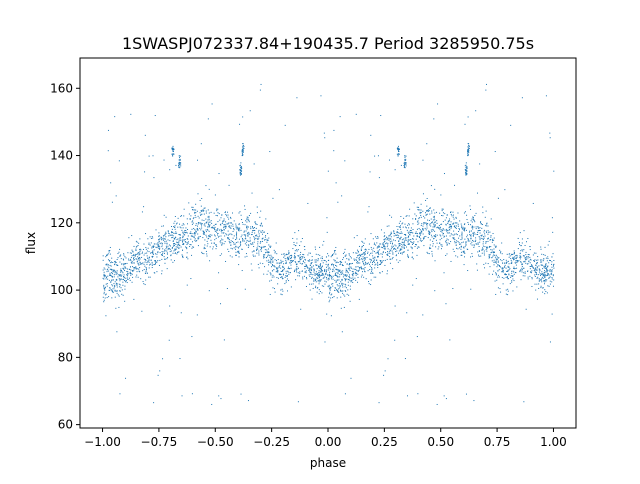 The height and width of the screenshot is (484, 640). I want to click on x-tick-label: 0.50, so click(440, 442).